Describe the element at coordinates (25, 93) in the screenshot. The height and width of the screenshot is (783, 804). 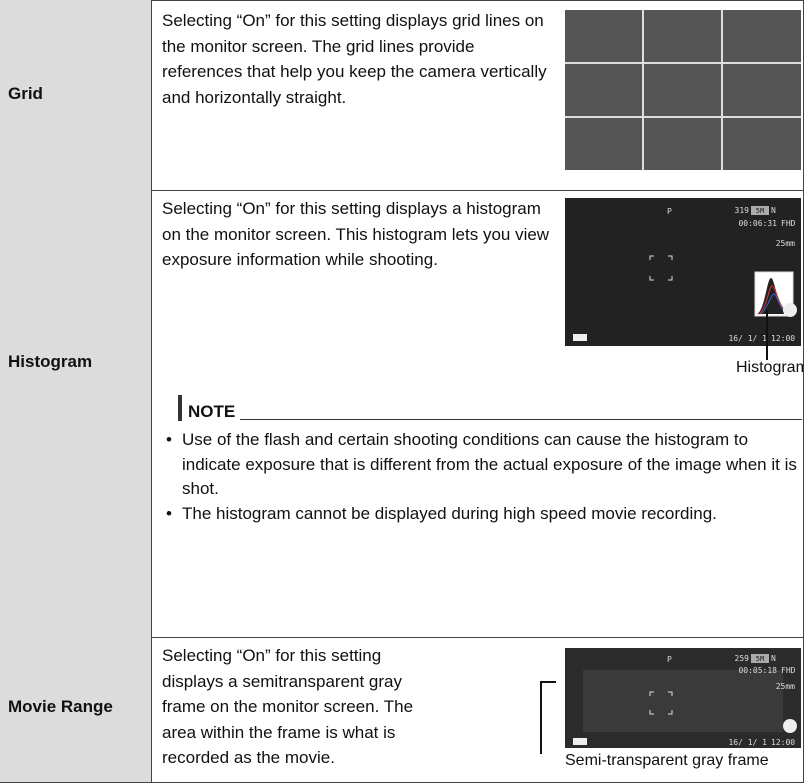
I see `row-label: Grid` at that location.